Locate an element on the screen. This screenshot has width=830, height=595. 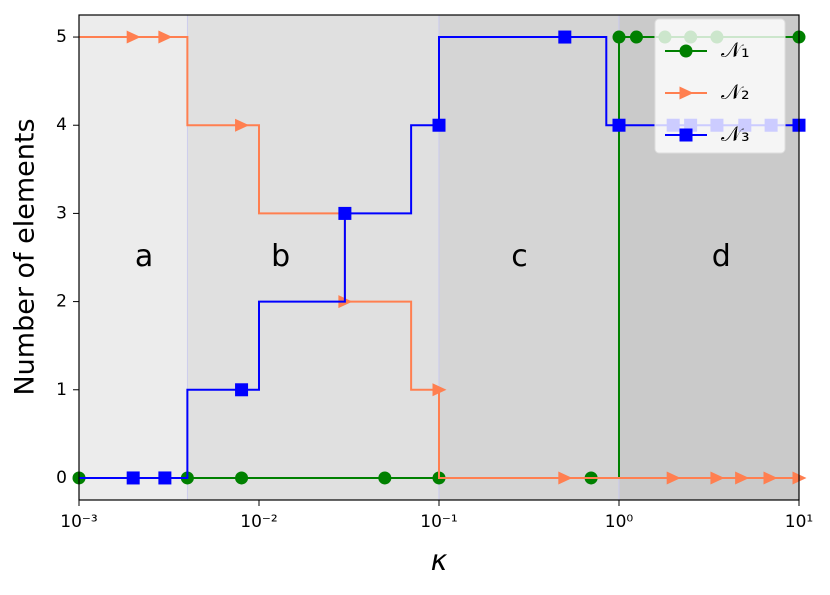
y-axis-label: Number of elements is located at coordinates (25, 256).